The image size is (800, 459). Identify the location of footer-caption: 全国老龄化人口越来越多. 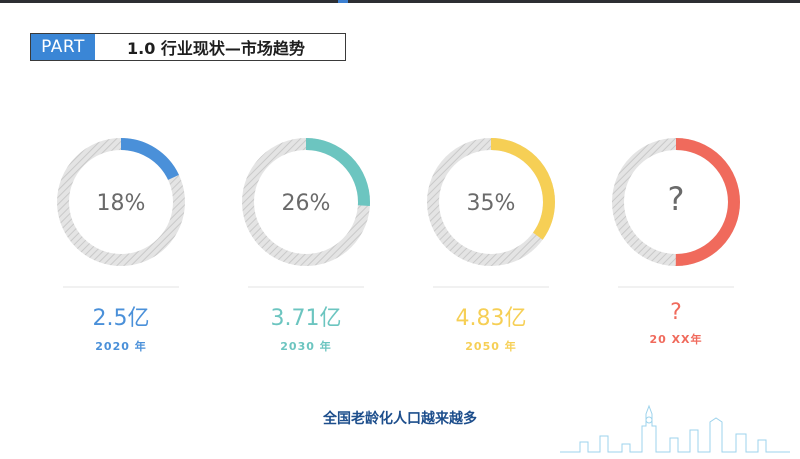
(400, 419).